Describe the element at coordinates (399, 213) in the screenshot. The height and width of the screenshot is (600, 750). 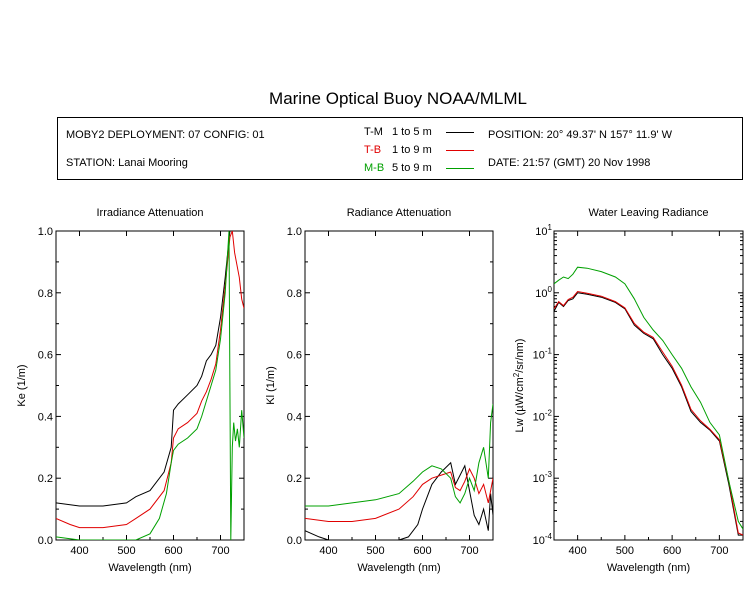
I see `chart-title: Radiance Attenuation` at that location.